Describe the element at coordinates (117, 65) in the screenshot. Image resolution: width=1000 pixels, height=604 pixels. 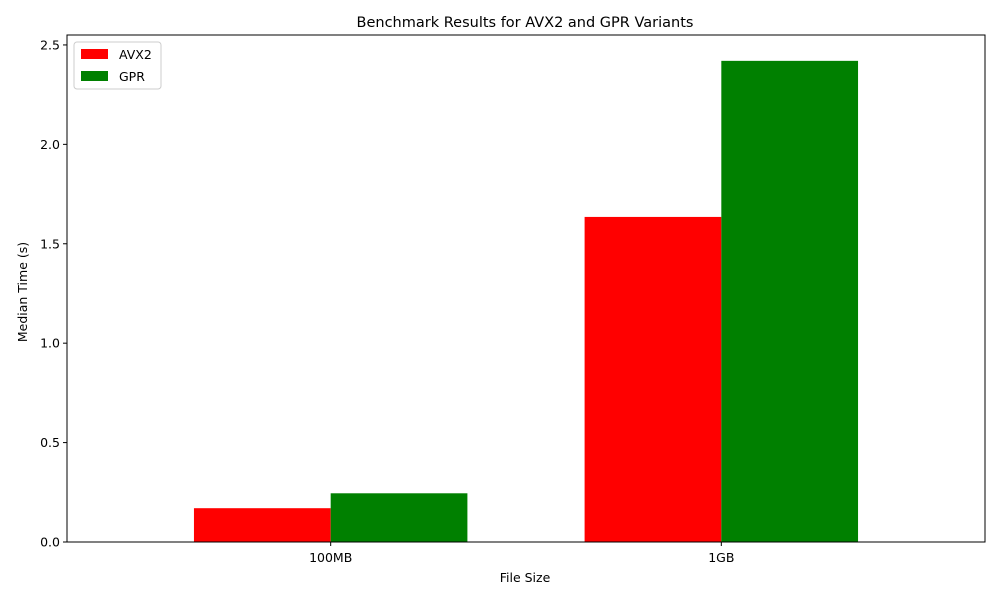
I see `legend: AVX2 GPR` at that location.